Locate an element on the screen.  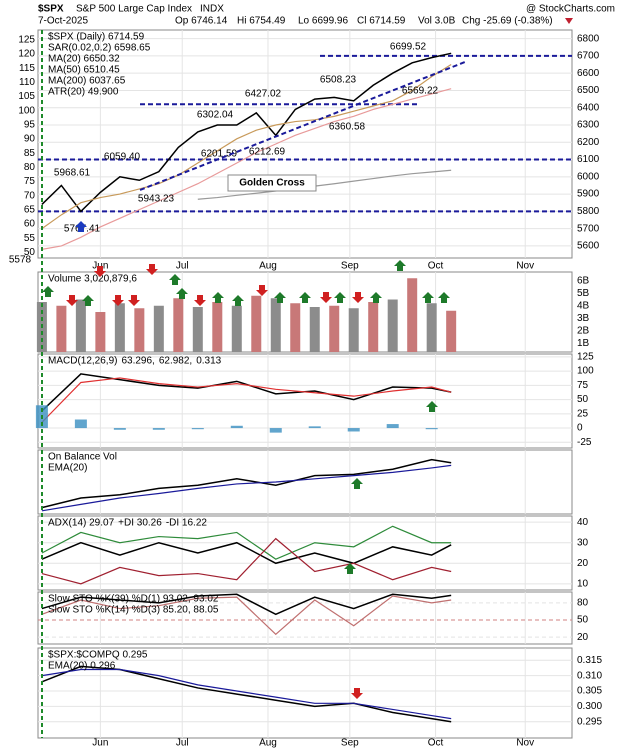
y-tick-label: 6300 is located at coordinates (588, 125).